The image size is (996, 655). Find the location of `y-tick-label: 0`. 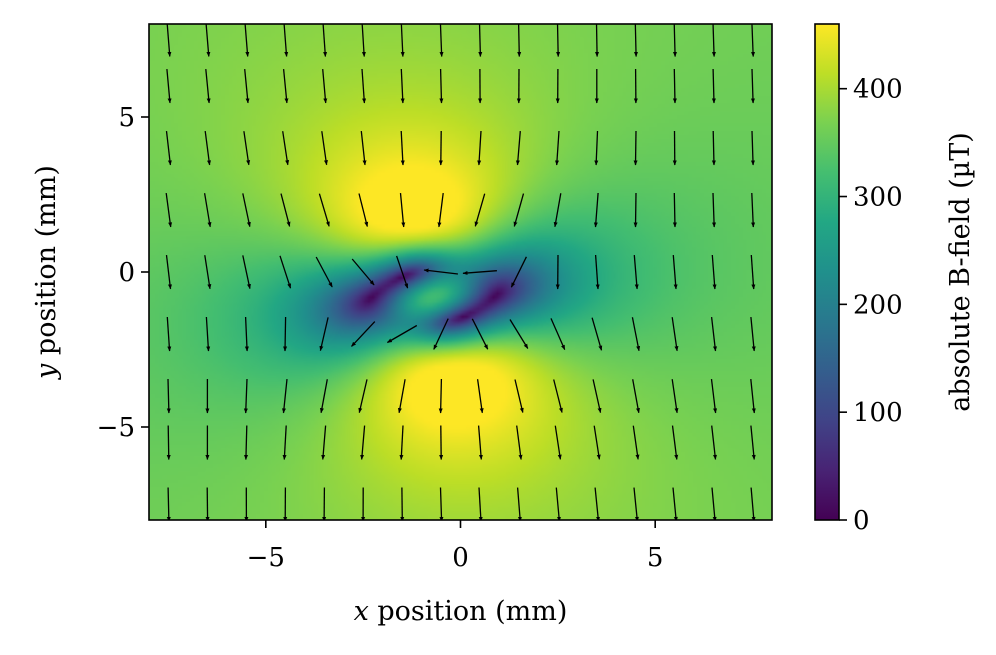

y-tick-label: 0 is located at coordinates (126, 273).